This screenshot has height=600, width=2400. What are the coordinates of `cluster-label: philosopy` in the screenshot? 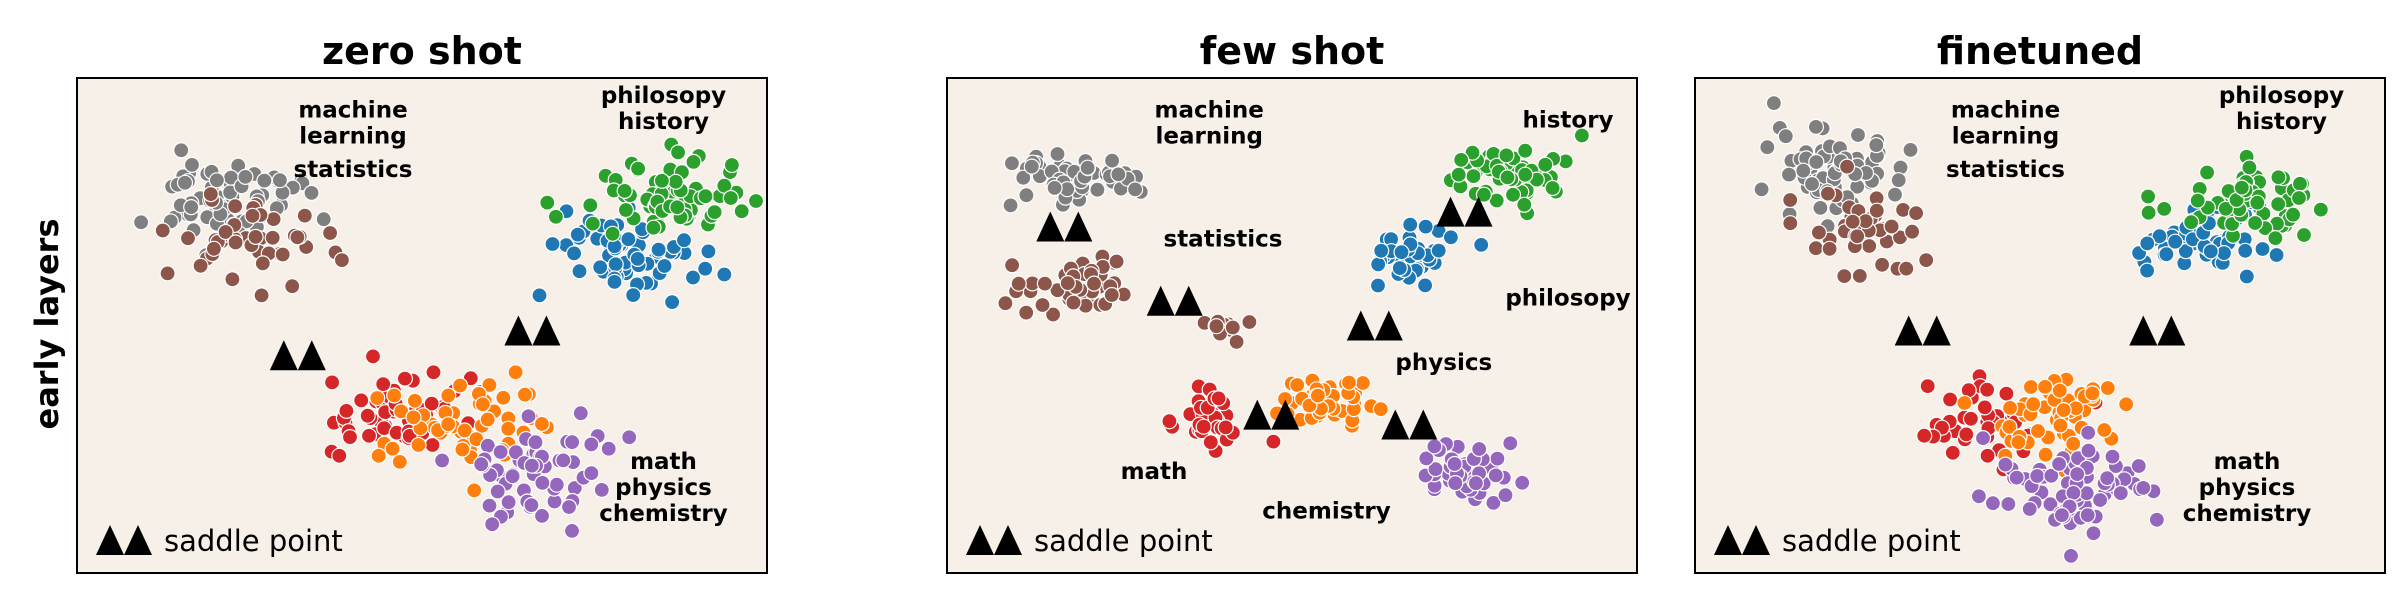 It's located at (1567, 299).